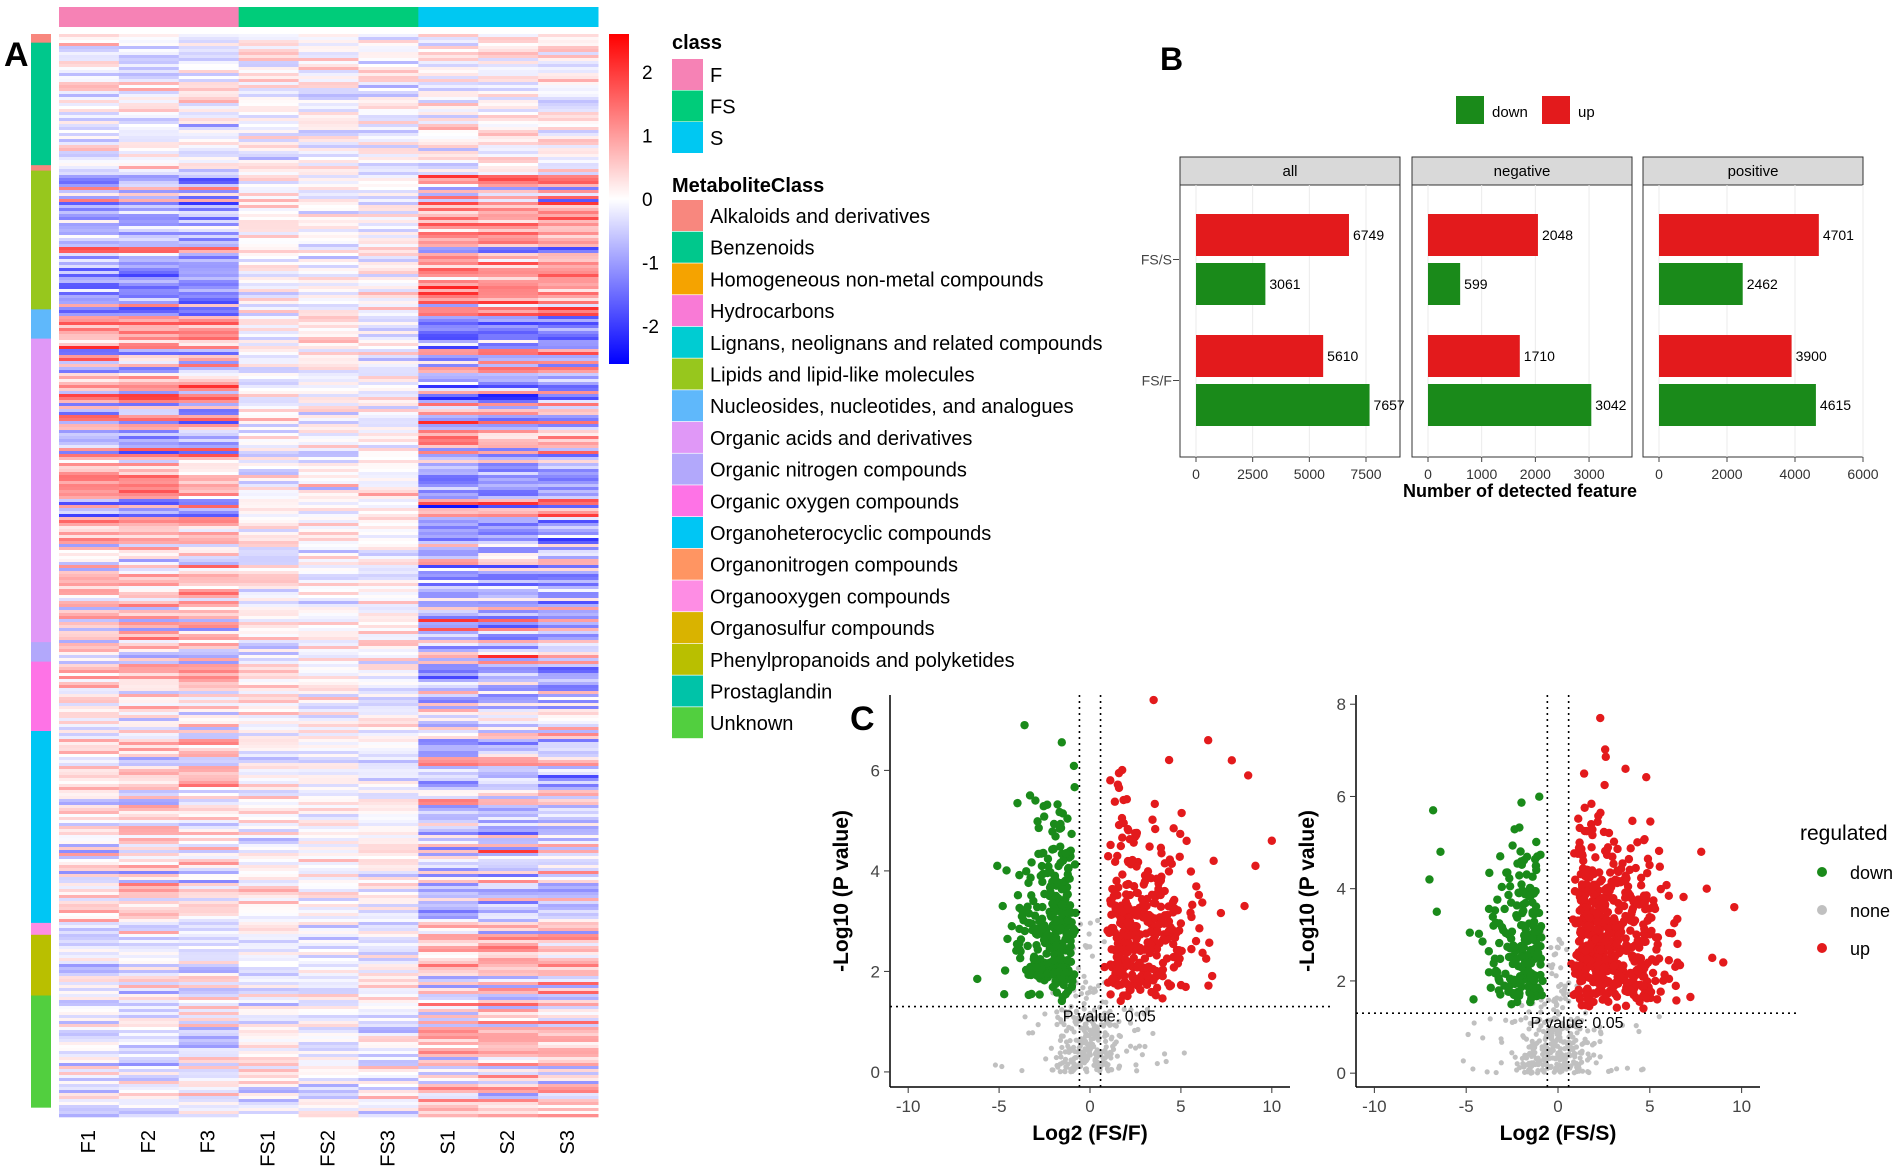 The width and height of the screenshot is (1902, 1167). I want to click on legend-metabolite-swatch, so click(687, 342).